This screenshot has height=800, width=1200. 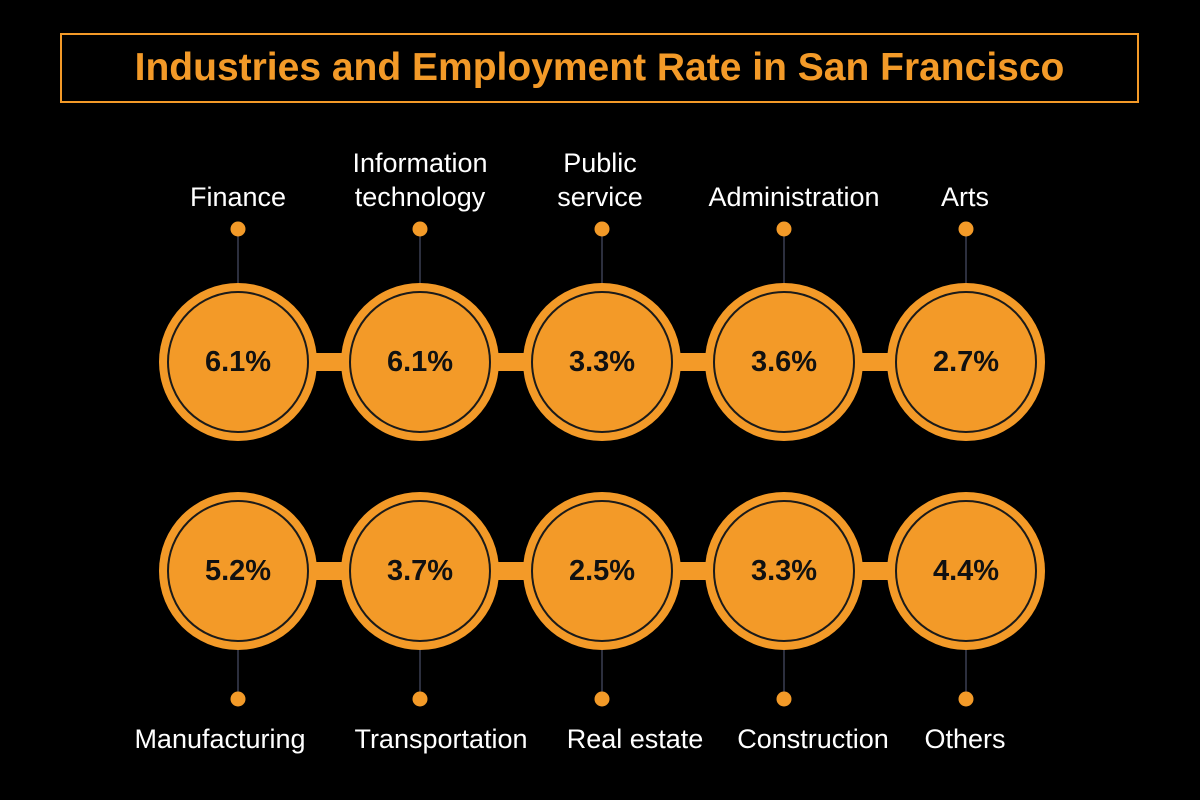 What do you see at coordinates (420, 180) in the screenshot?
I see `industry-label-information-technology: Information technology` at bounding box center [420, 180].